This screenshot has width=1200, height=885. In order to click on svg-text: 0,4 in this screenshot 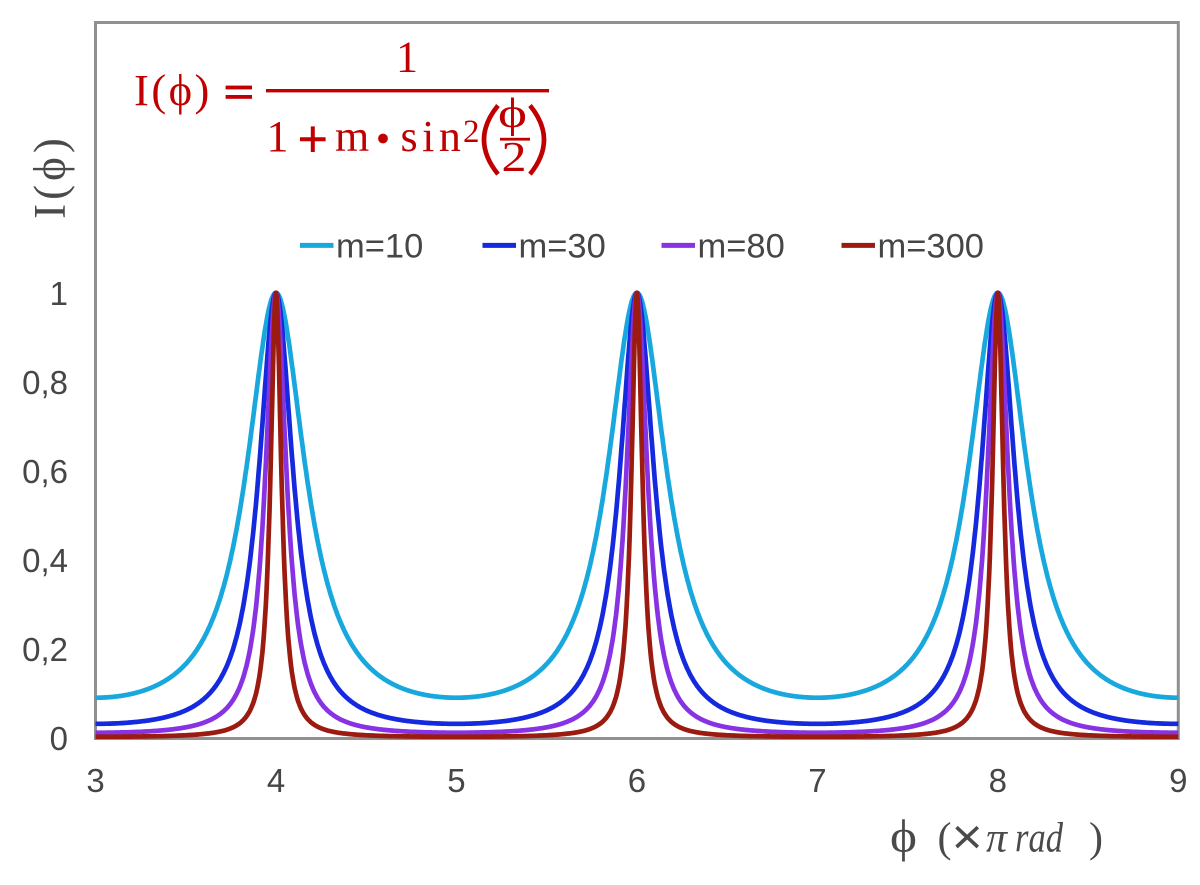, I will do `click(45, 560)`.